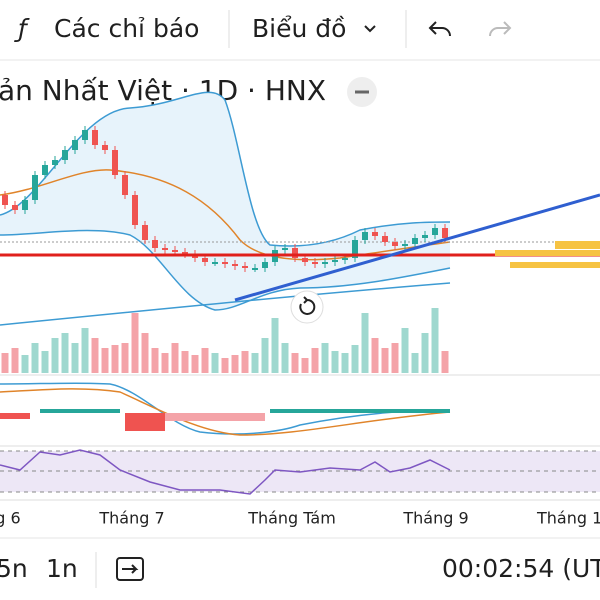 The width and height of the screenshot is (600, 600). Describe the element at coordinates (131, 518) in the screenshot. I see `x-label: Tháng 7` at that location.